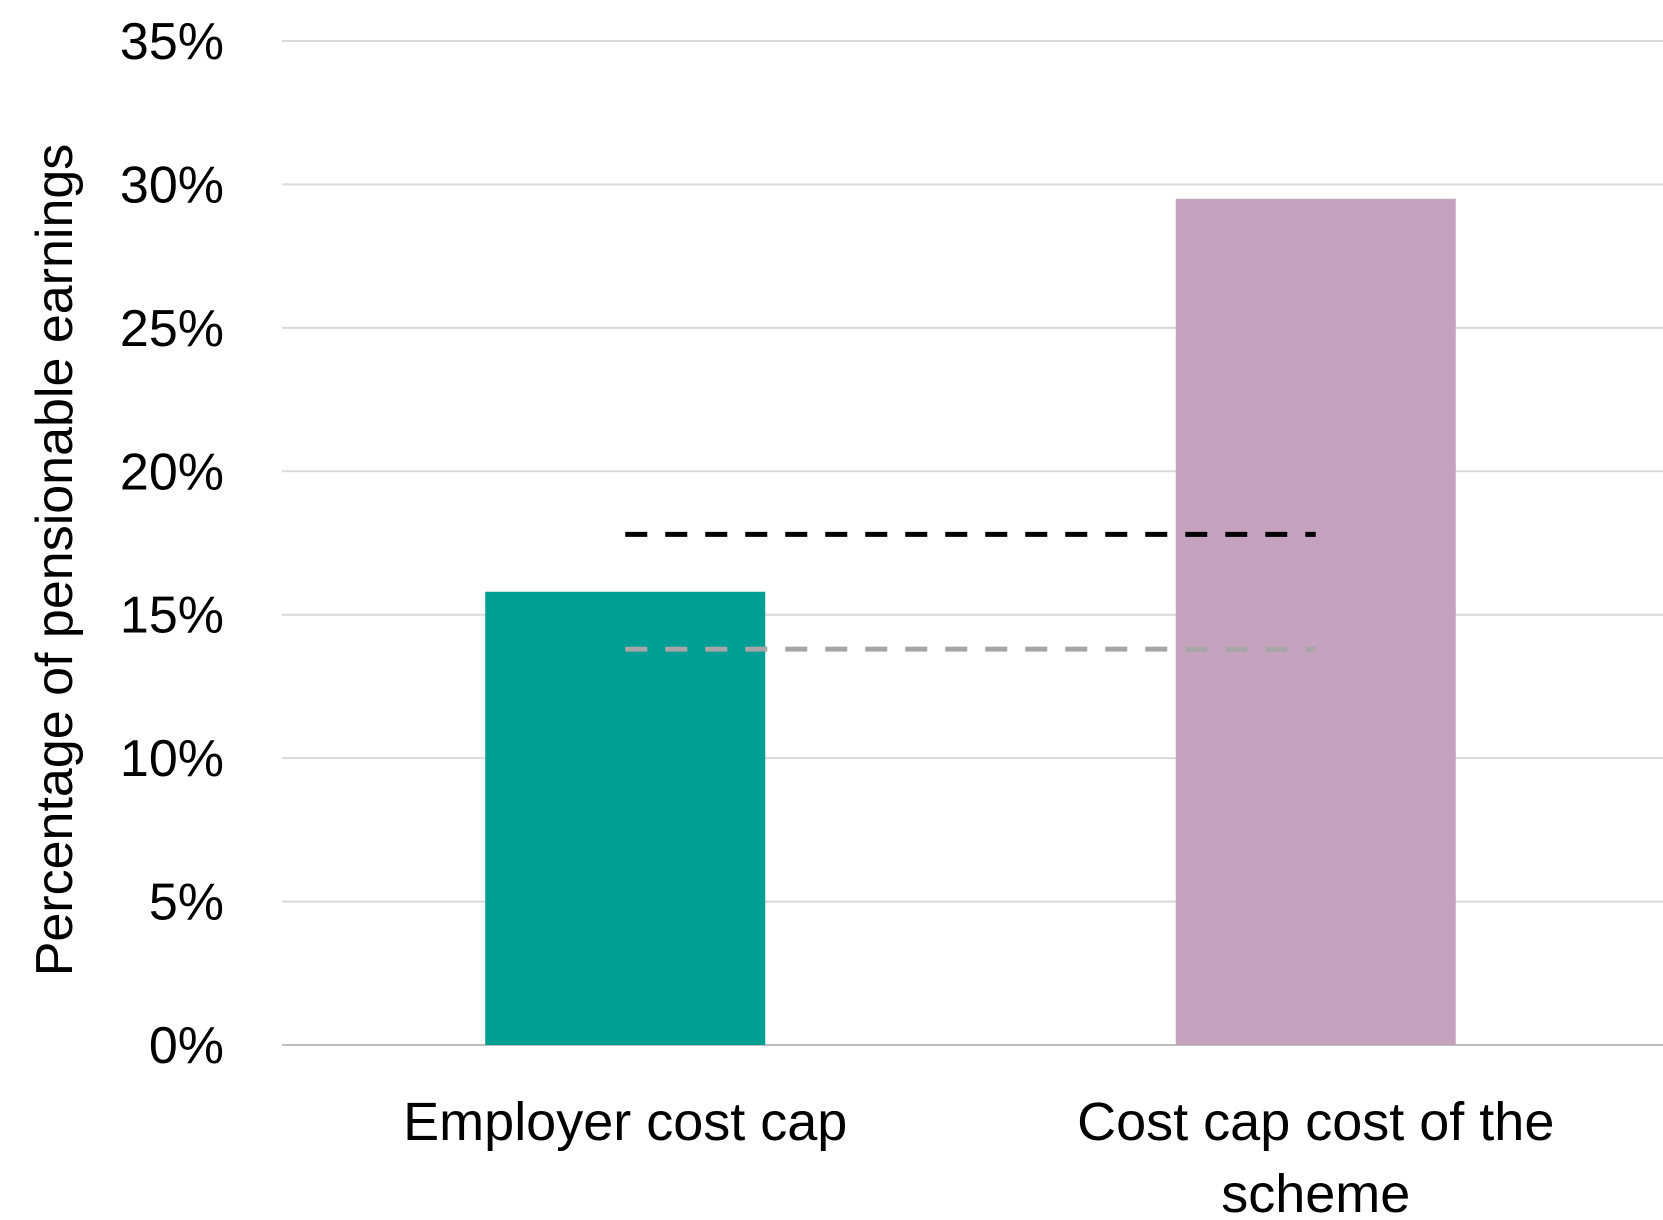 The width and height of the screenshot is (1663, 1220). I want to click on x-category-label: Employer cost cap, so click(625, 1122).